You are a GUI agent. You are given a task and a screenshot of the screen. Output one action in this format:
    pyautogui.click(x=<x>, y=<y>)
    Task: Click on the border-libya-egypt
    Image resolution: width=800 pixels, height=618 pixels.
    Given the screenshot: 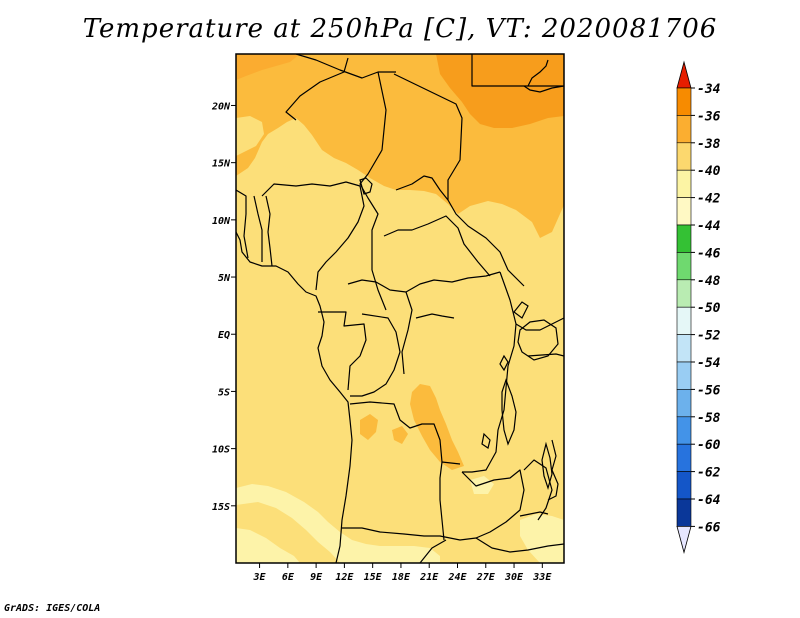 What is the action you would take?
    pyautogui.click(x=459, y=180)
    